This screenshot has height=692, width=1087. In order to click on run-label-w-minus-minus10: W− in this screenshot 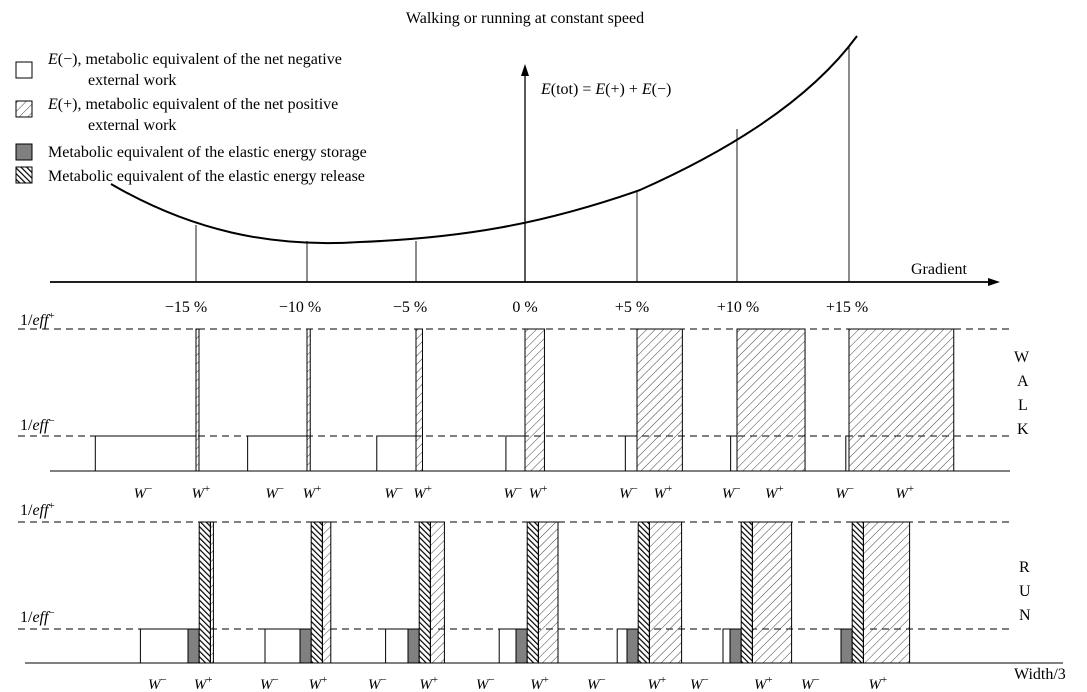, I will do `click(269, 683)`.